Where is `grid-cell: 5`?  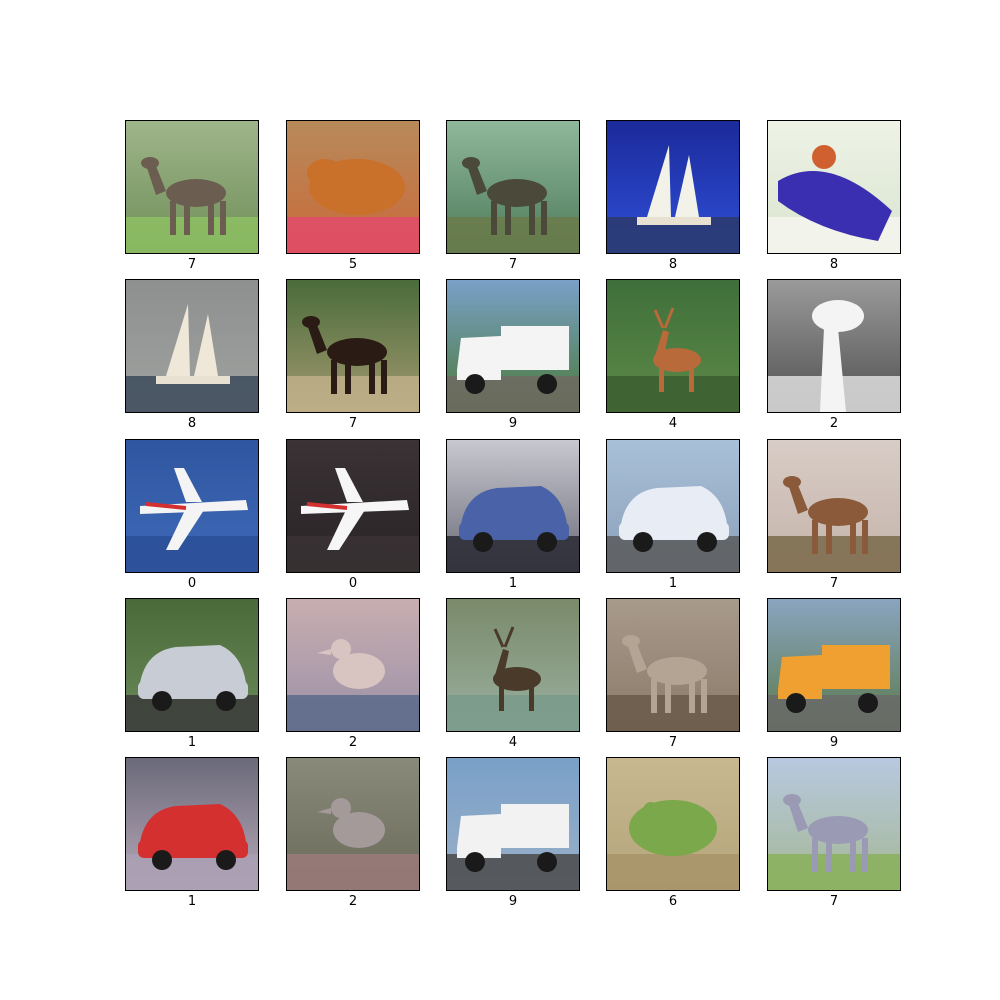
grid-cell: 5 is located at coordinates (353, 196).